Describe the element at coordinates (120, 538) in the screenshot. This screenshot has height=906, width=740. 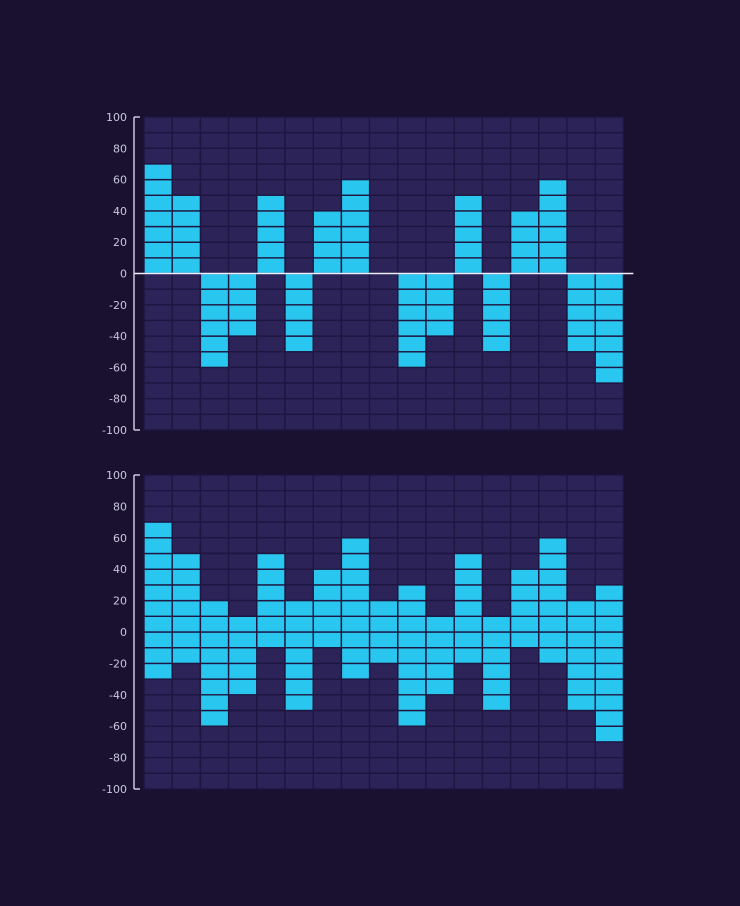
I see `y-tick-label: 60` at that location.